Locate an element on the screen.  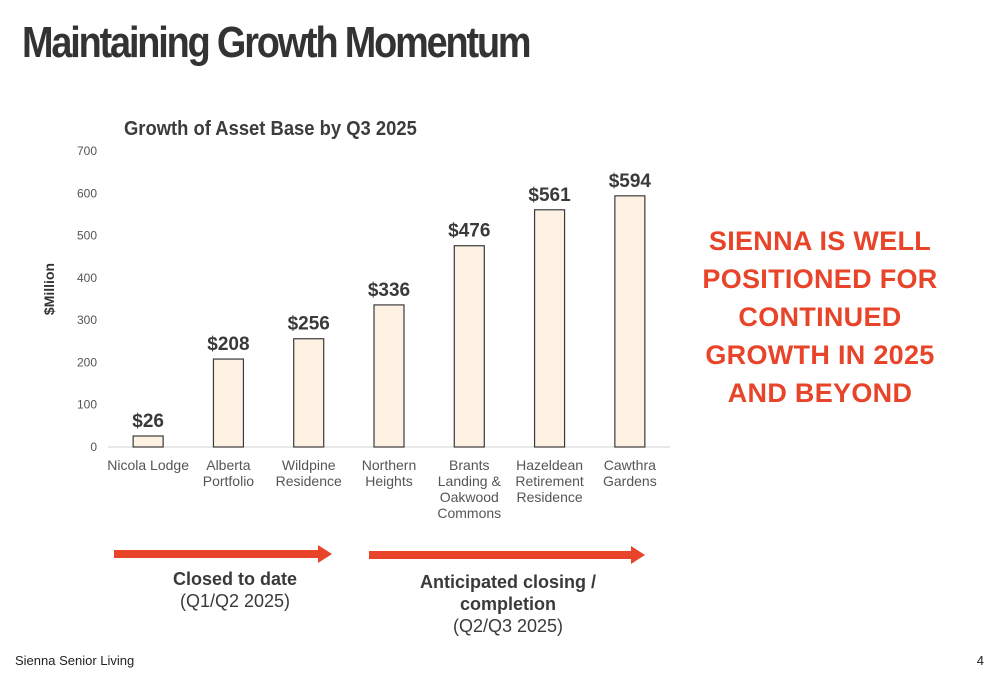
category-label-line: Nicola Lodge is located at coordinates (148, 465).